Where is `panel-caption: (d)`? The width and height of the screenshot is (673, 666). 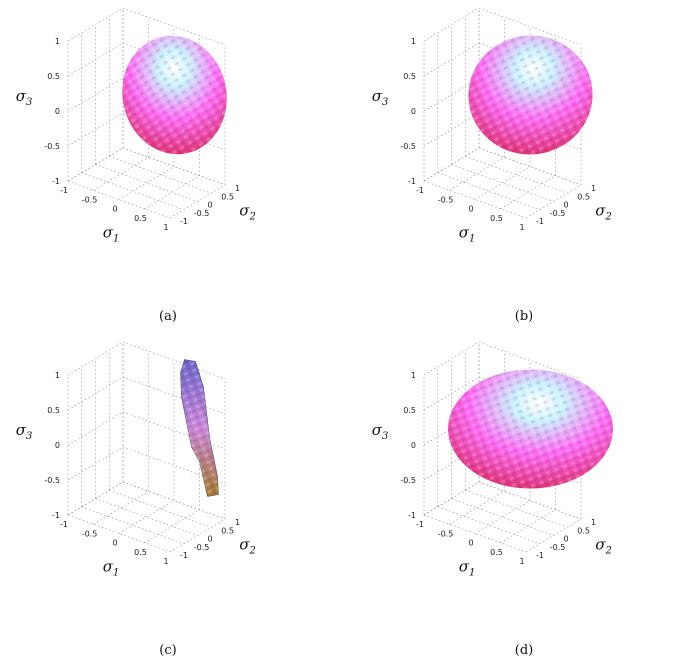 panel-caption: (d) is located at coordinates (524, 650).